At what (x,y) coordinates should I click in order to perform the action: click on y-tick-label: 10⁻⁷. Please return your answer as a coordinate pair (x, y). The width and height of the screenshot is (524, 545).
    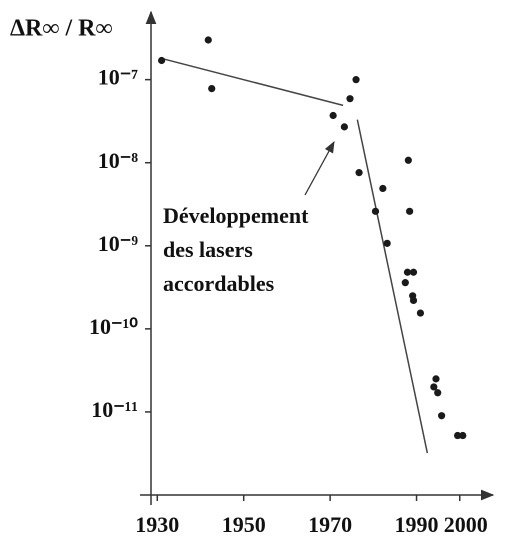
    Looking at the image, I should click on (118, 77).